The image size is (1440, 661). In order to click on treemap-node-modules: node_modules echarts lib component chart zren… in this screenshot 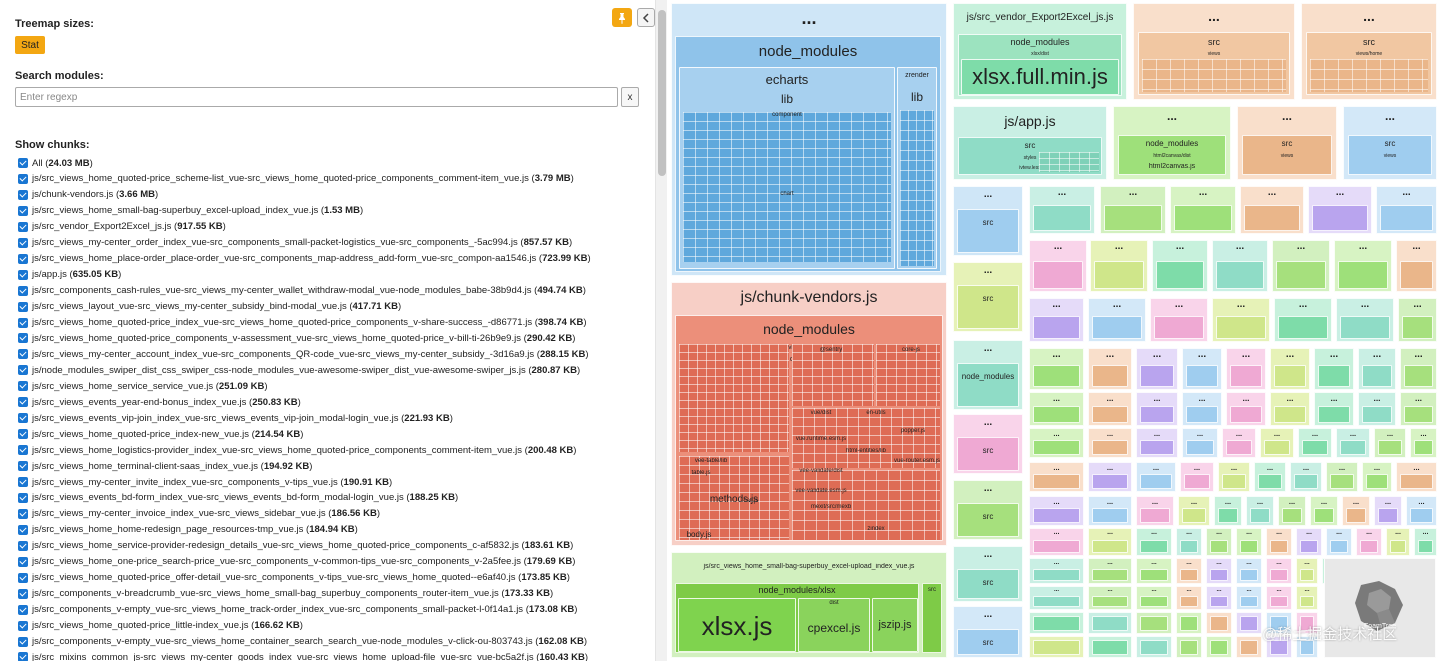, I will do `click(808, 154)`.